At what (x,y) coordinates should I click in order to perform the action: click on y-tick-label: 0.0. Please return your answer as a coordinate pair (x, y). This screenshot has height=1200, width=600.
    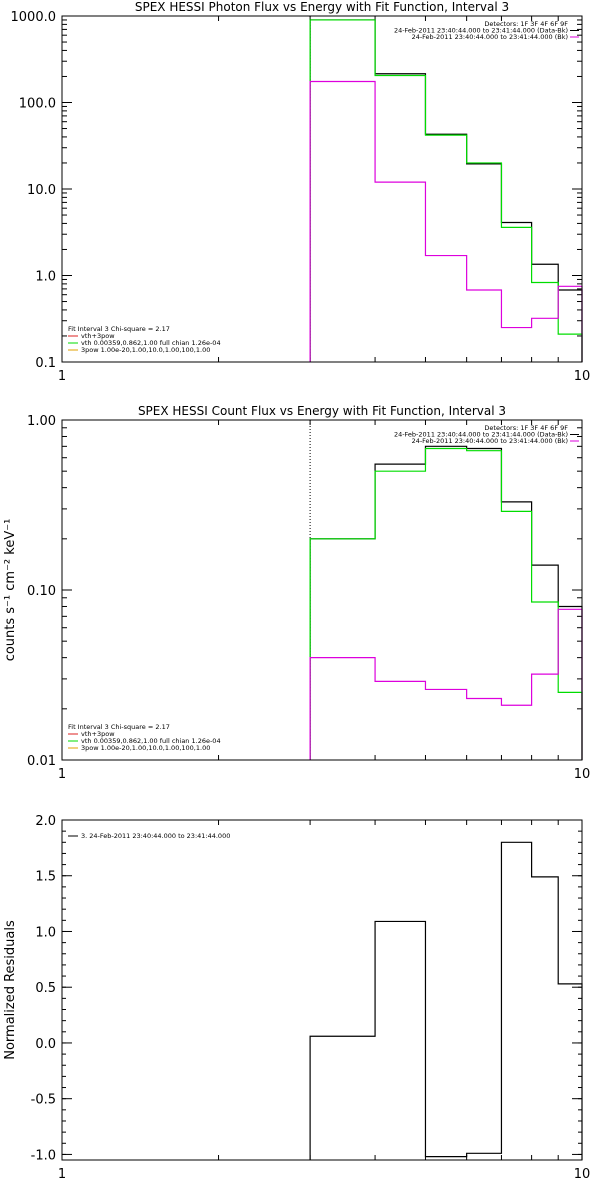
    Looking at the image, I should click on (45, 1044).